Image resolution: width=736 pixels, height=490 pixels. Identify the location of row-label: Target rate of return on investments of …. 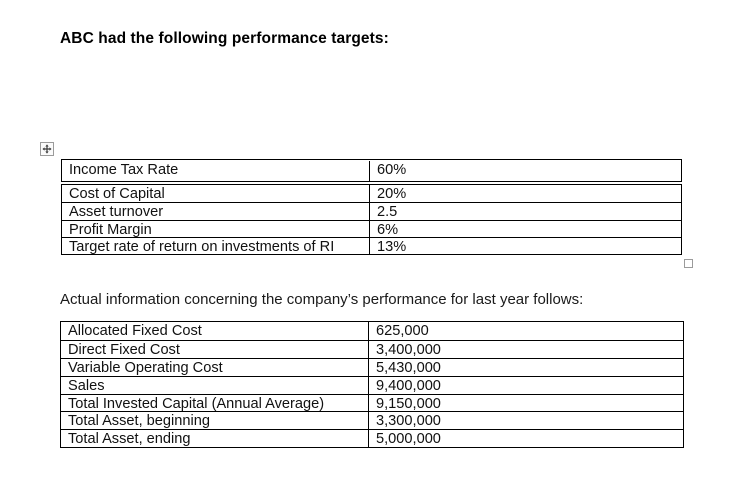
(216, 246).